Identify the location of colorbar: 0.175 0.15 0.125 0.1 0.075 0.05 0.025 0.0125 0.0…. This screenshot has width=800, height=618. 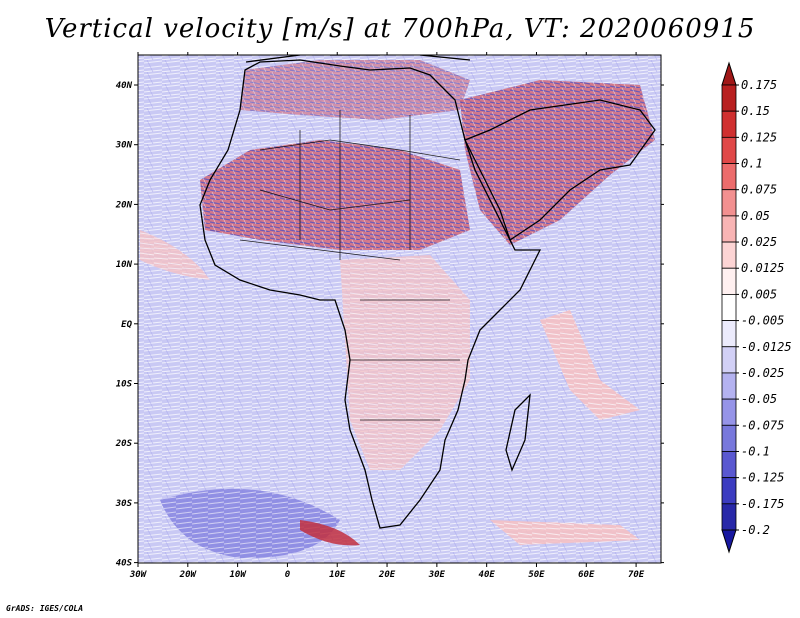
(756, 307).